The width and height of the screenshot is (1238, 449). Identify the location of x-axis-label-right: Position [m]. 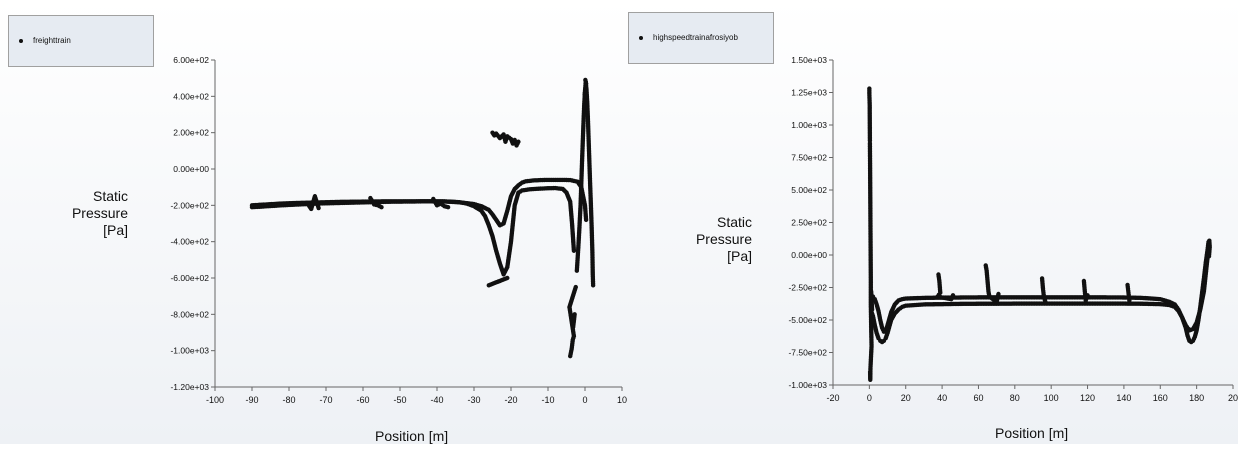
(1032, 433).